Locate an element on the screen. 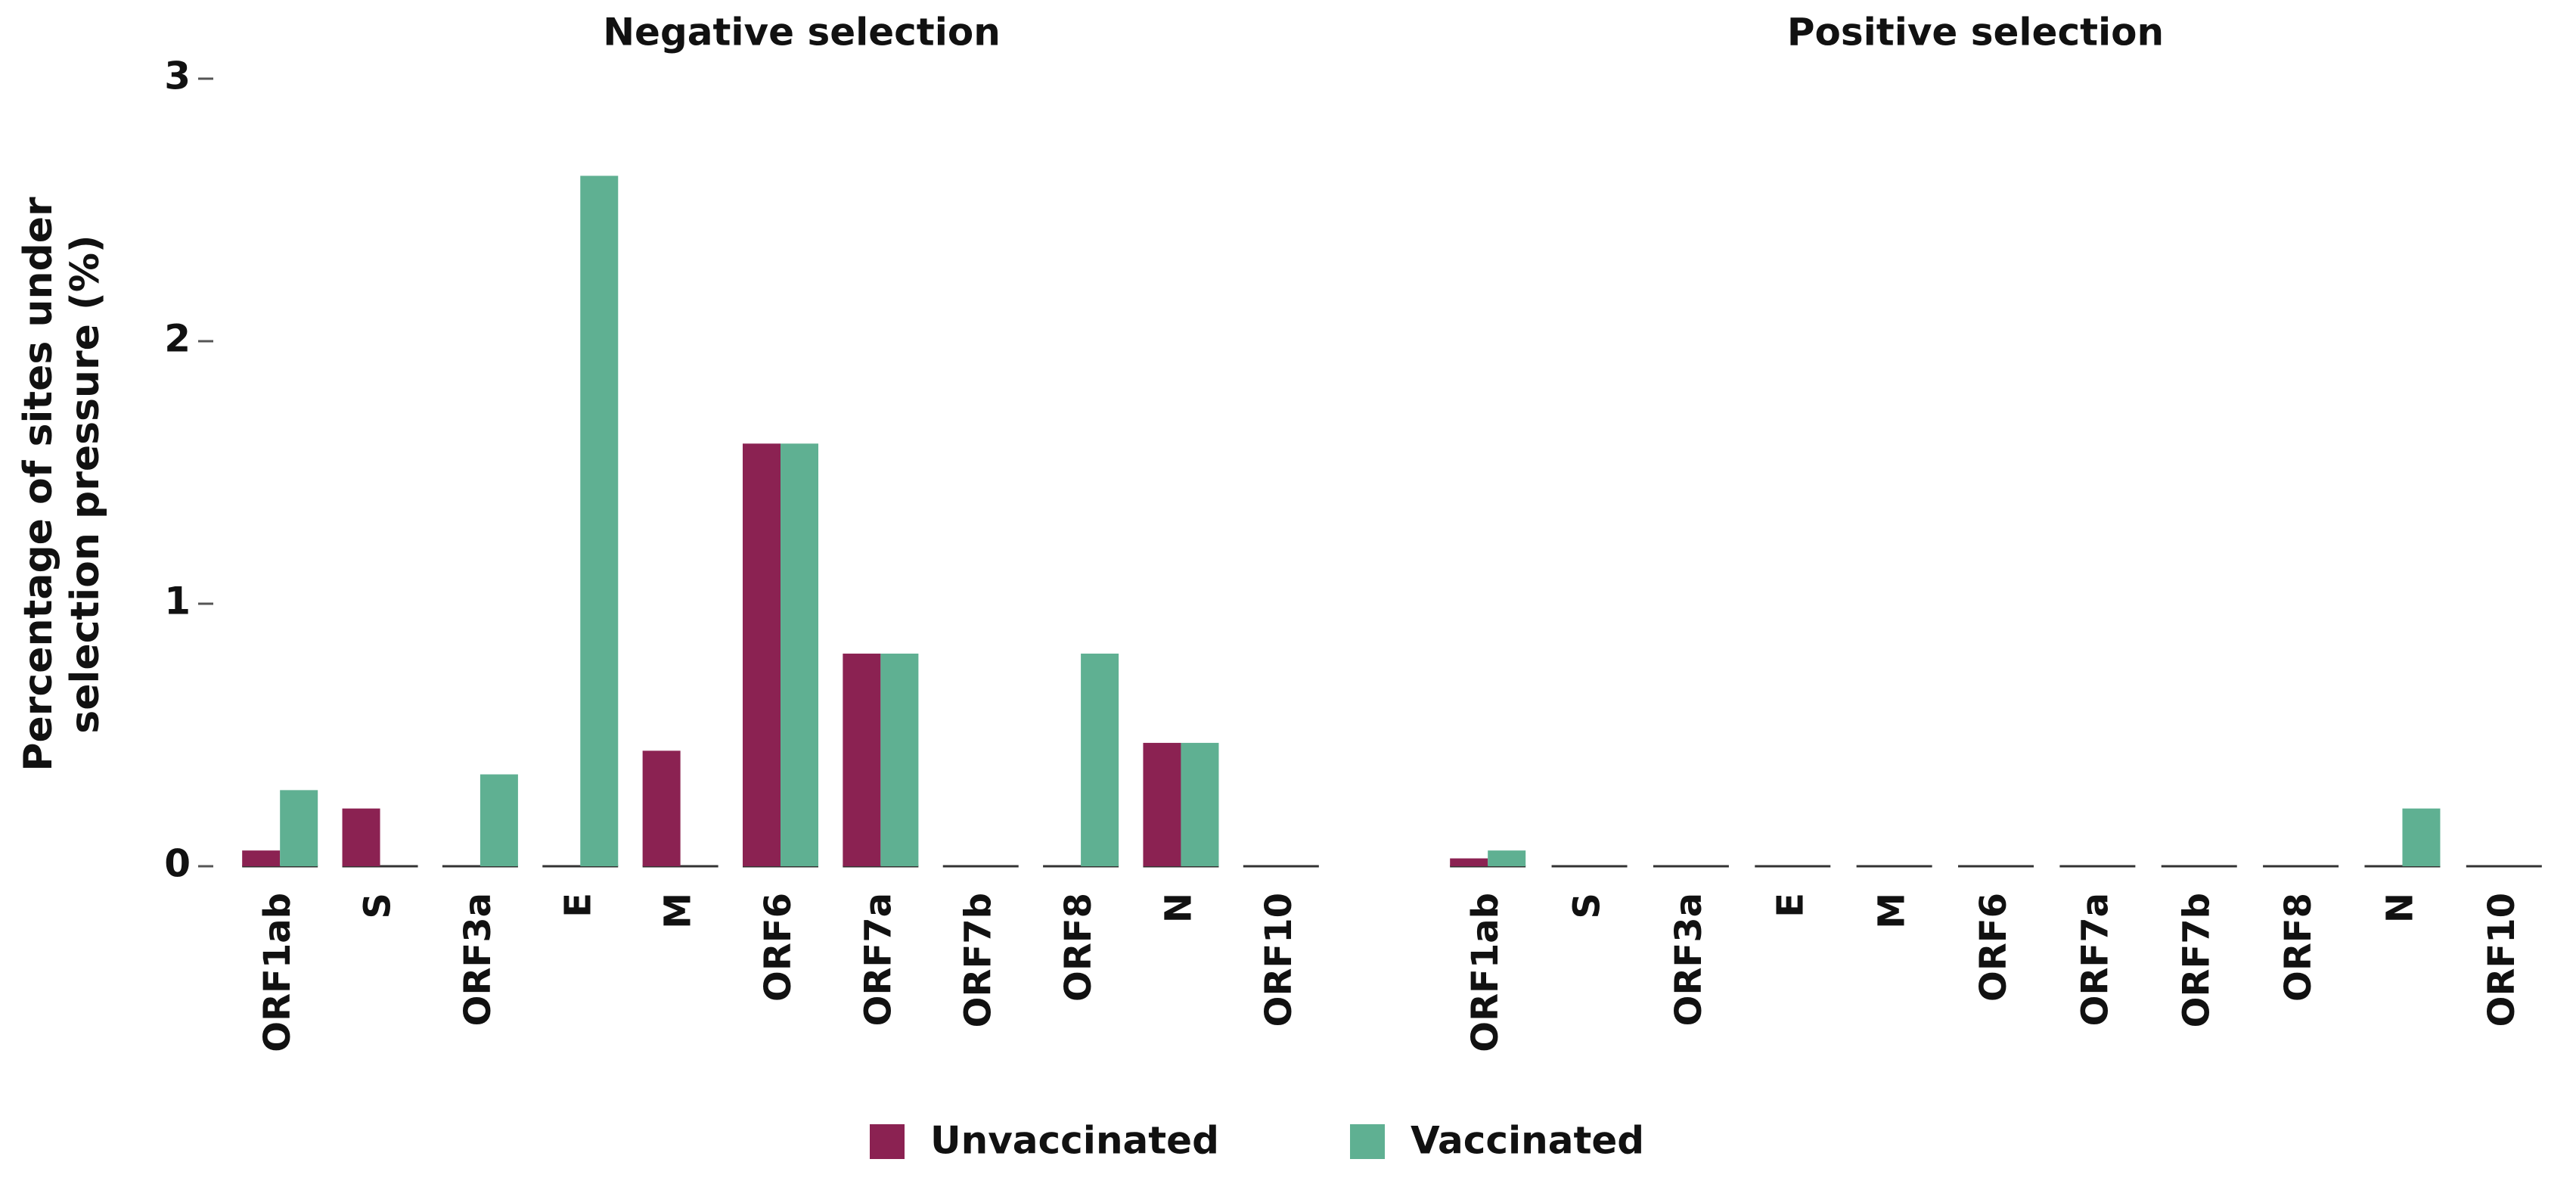 The width and height of the screenshot is (2576, 1184). y-tick-label: 0 is located at coordinates (177, 864).